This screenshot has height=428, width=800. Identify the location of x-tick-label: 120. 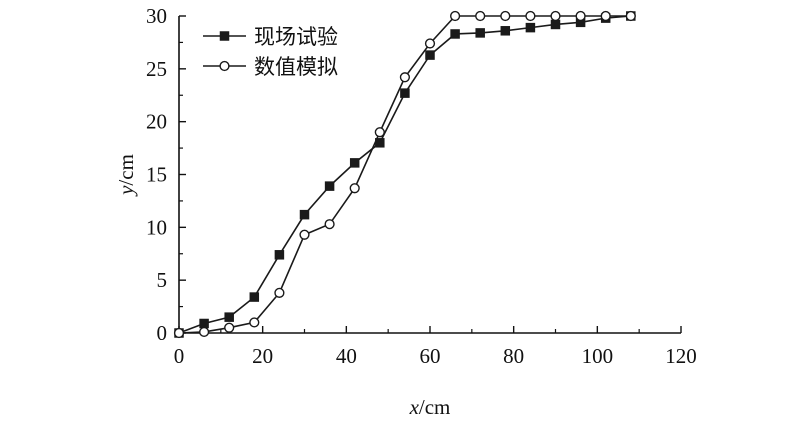
(681, 356).